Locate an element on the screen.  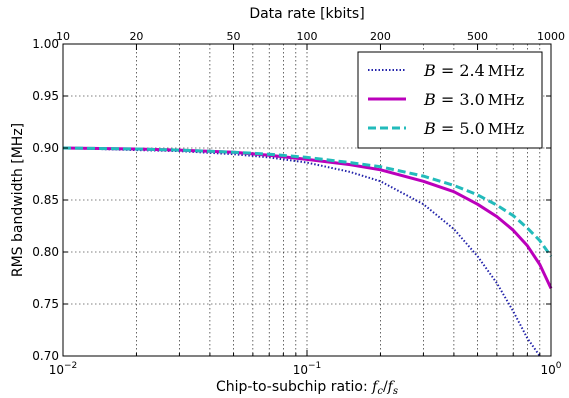
x-tick-label: 10⁰ is located at coordinates (550, 369).